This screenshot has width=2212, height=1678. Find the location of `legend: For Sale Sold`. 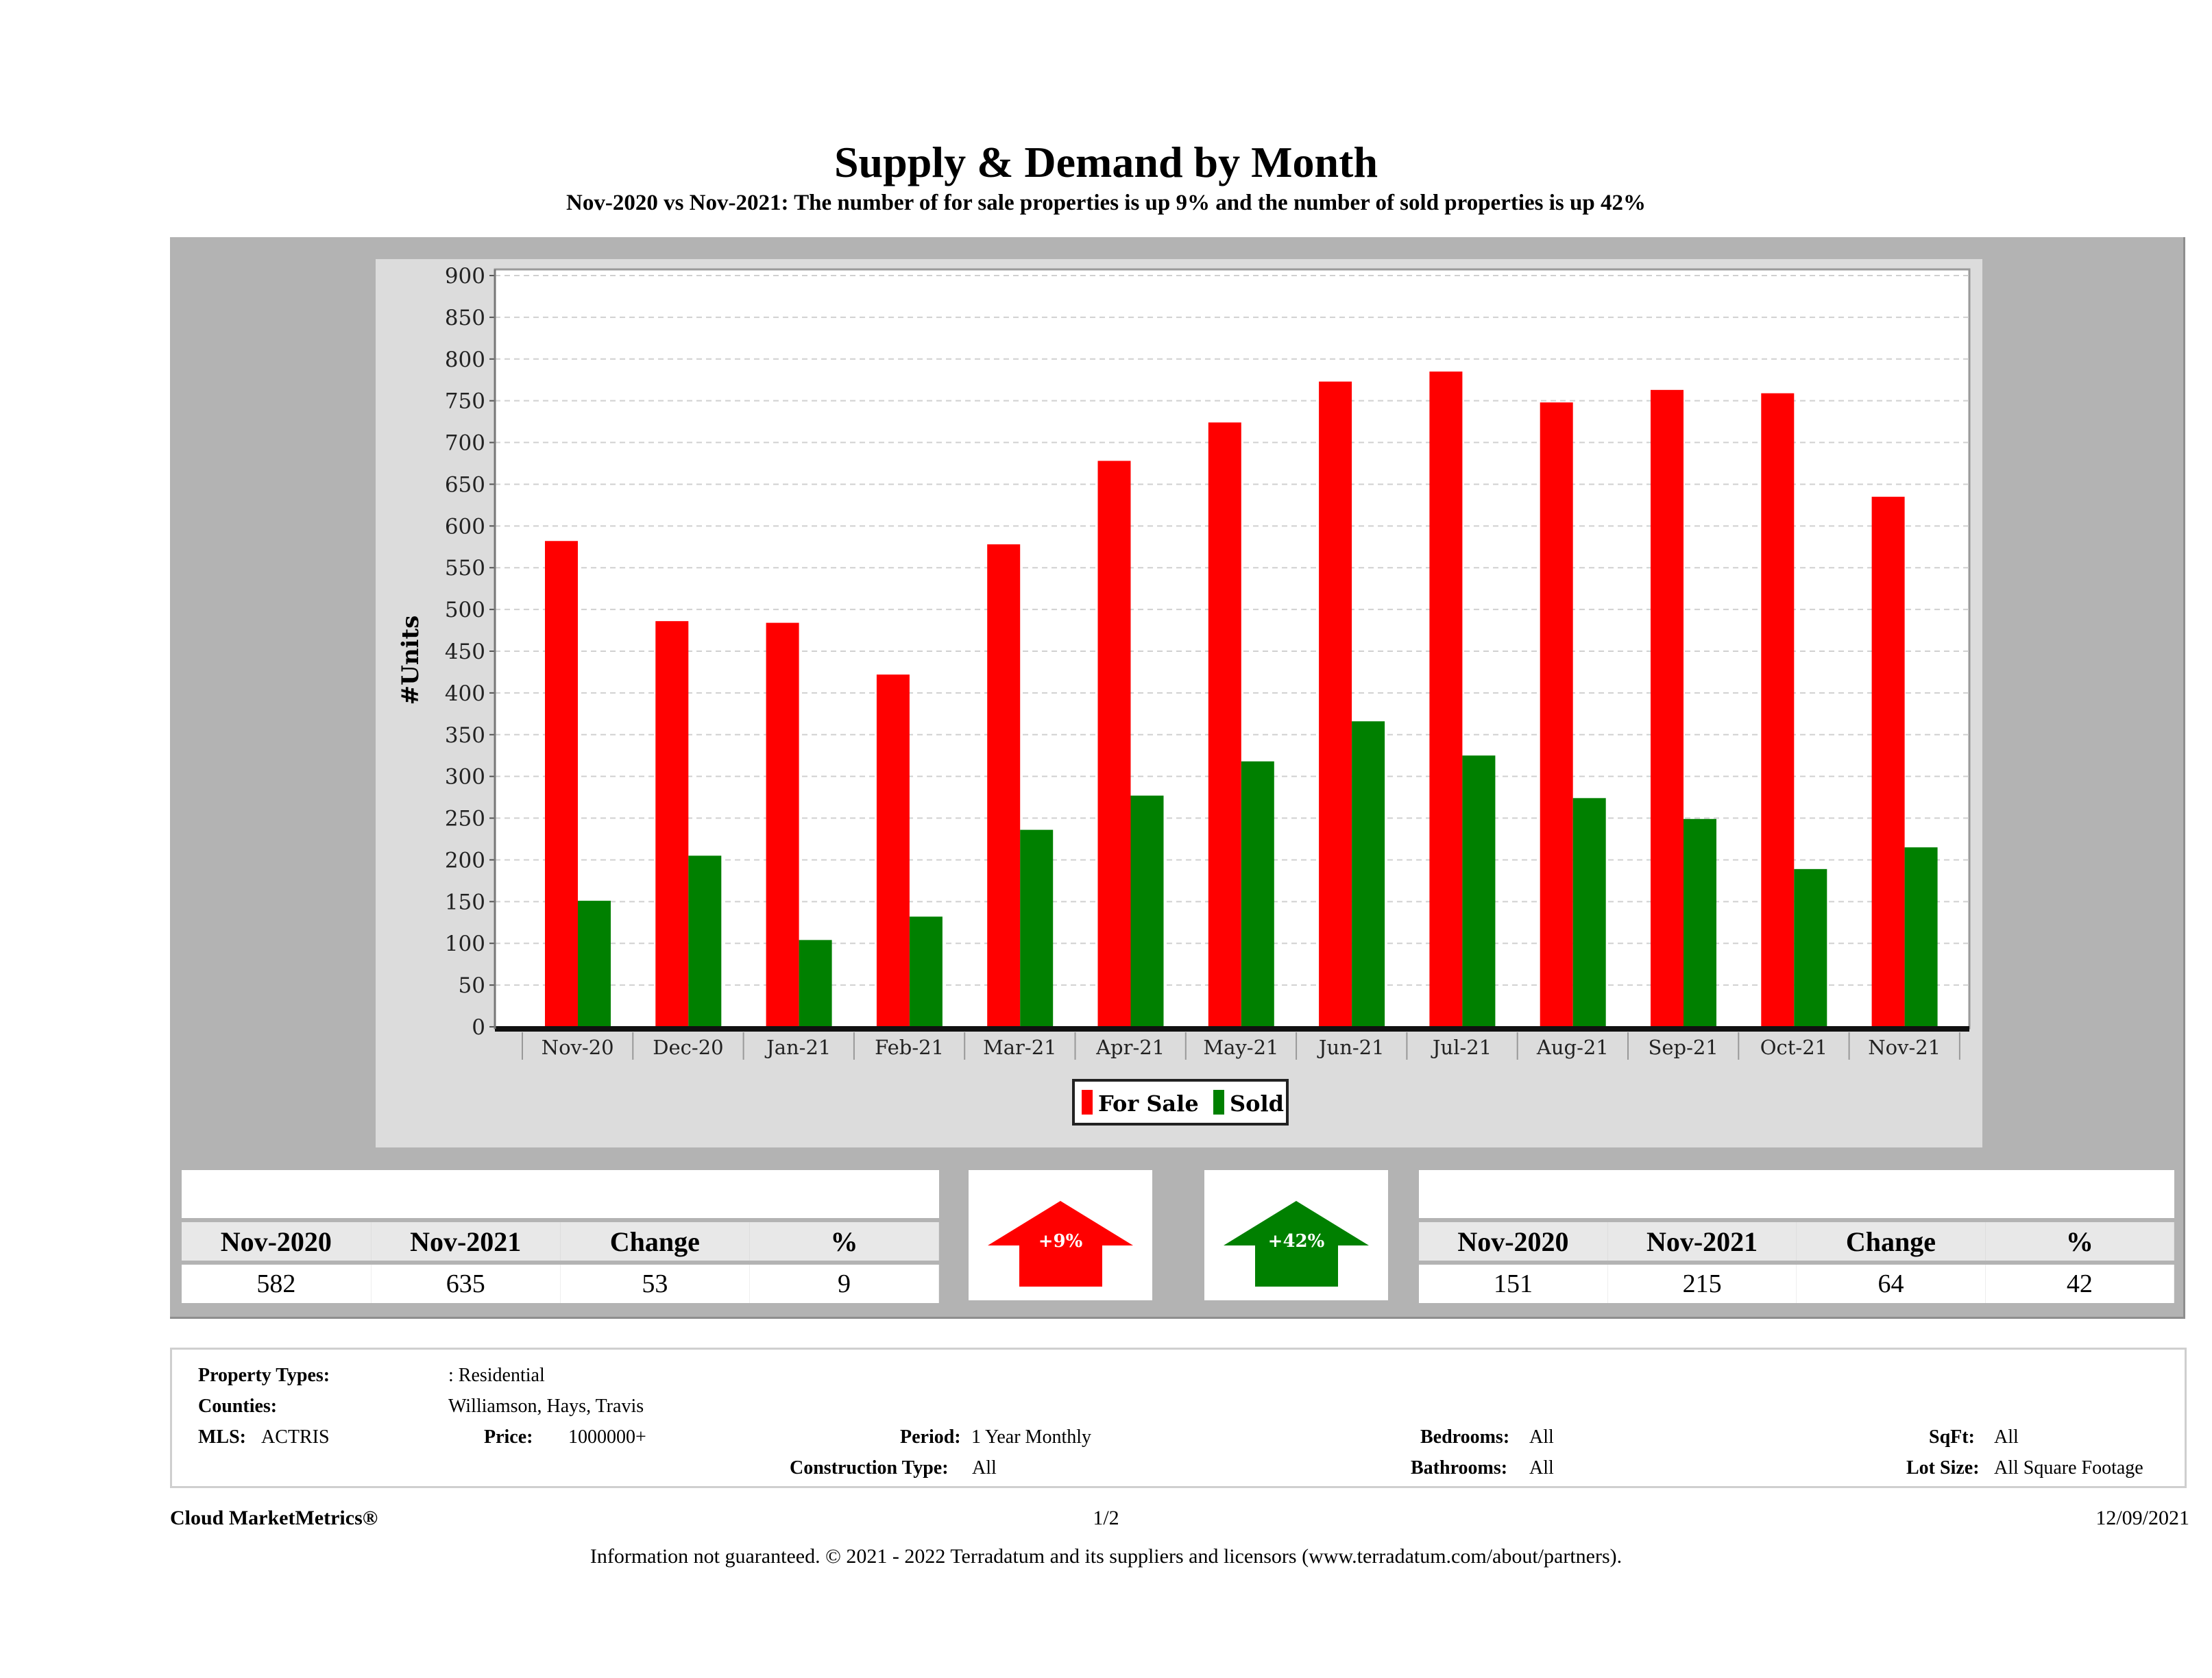

legend: For Sale Sold is located at coordinates (1180, 1102).